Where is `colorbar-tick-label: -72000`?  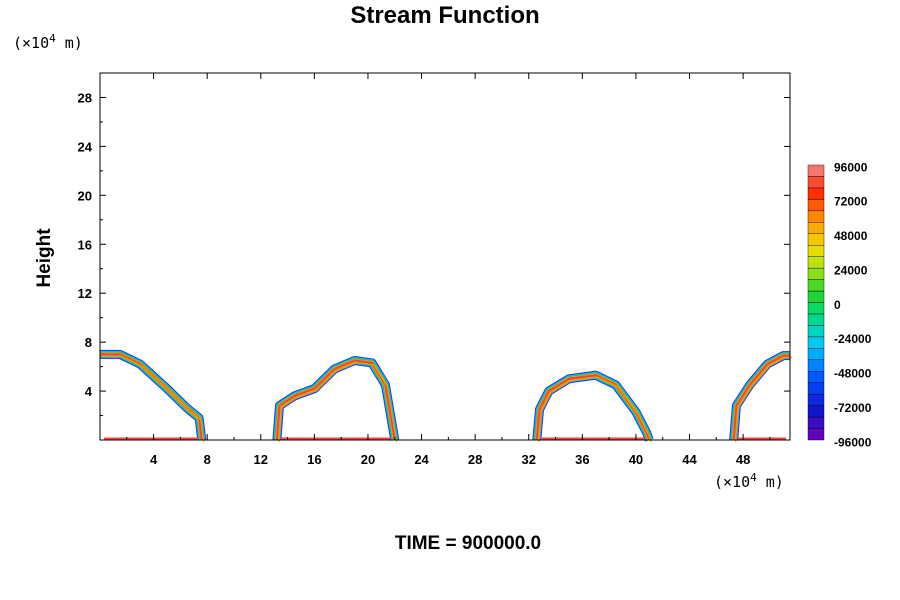
colorbar-tick-label: -72000 is located at coordinates (853, 408).